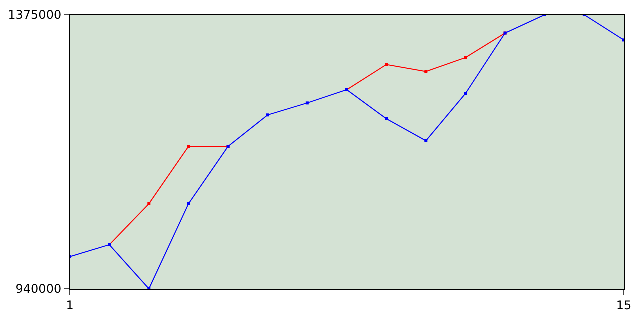 Image resolution: width=640 pixels, height=320 pixels. What do you see at coordinates (35, 15) in the screenshot?
I see `y-tick-label: 1375000` at bounding box center [35, 15].